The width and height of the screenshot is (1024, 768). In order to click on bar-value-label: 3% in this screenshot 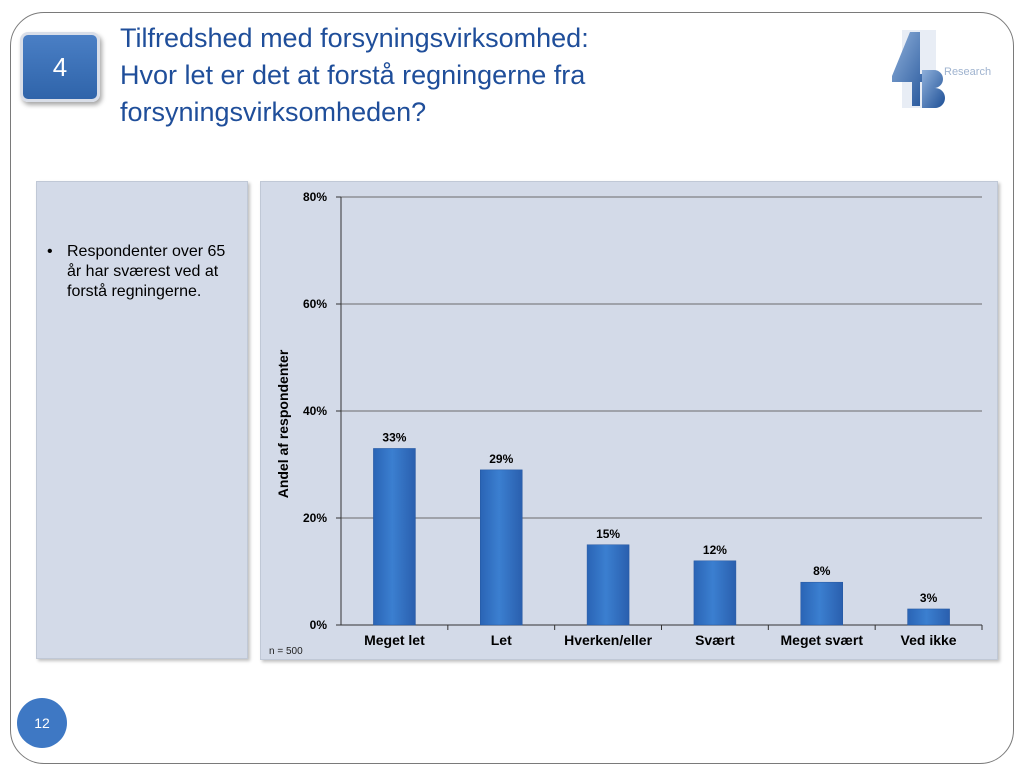, I will do `click(929, 598)`.